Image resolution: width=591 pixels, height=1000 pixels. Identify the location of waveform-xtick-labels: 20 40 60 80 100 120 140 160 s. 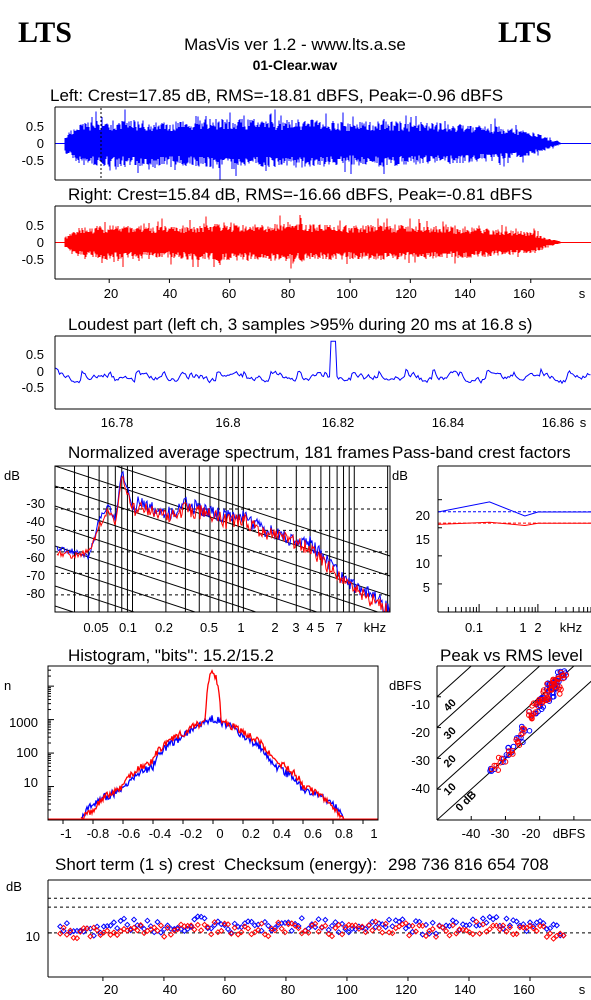
(345, 293).